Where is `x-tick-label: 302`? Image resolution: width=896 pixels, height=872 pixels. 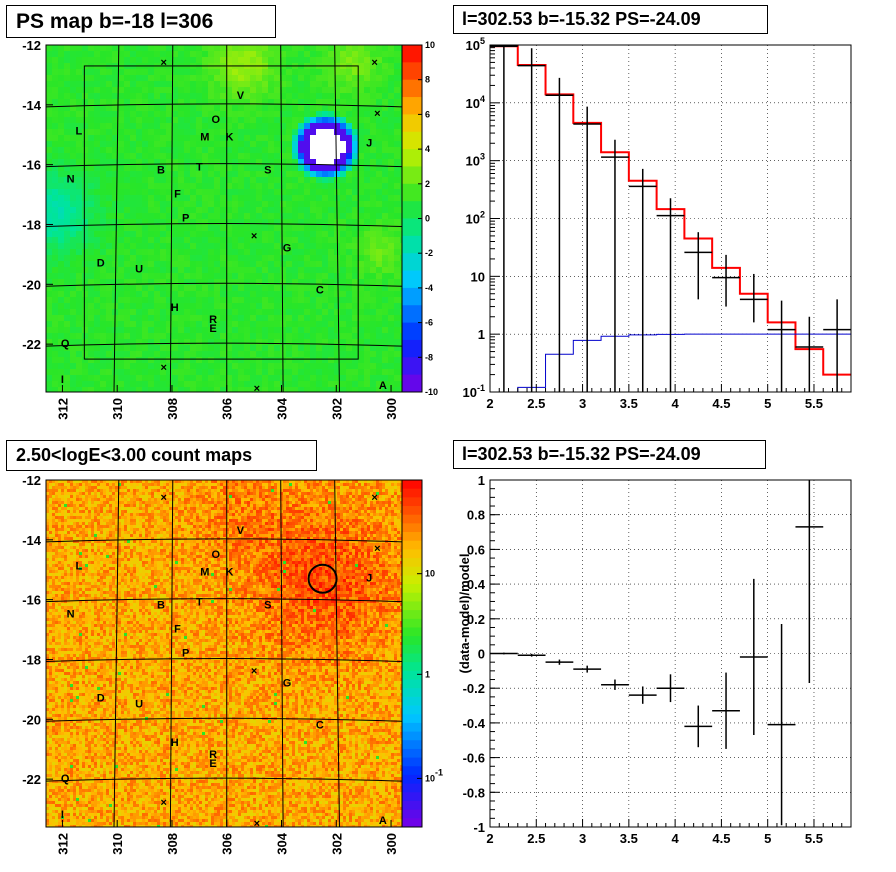
x-tick-label: 302 is located at coordinates (336, 409).